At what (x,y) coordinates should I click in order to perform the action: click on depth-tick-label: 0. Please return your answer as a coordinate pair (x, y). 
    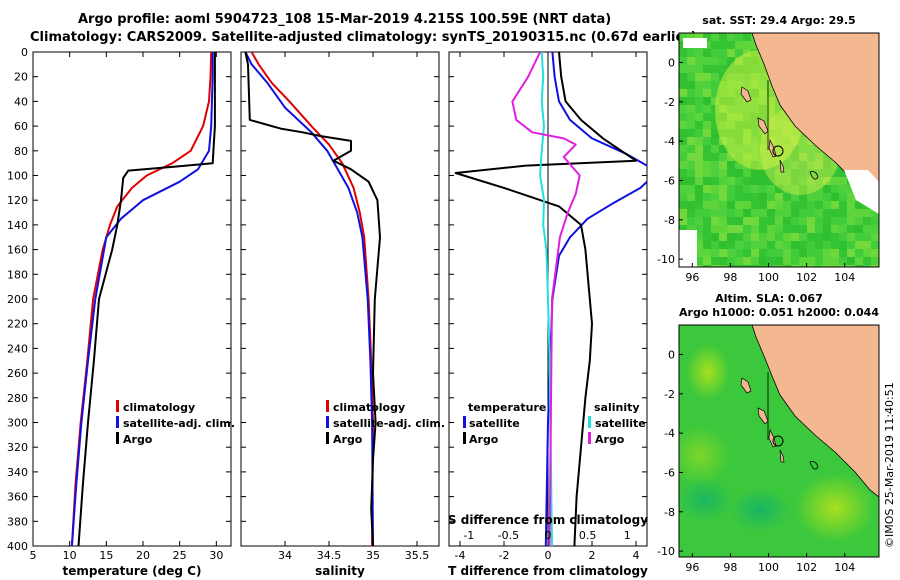
    Looking at the image, I should click on (24, 52).